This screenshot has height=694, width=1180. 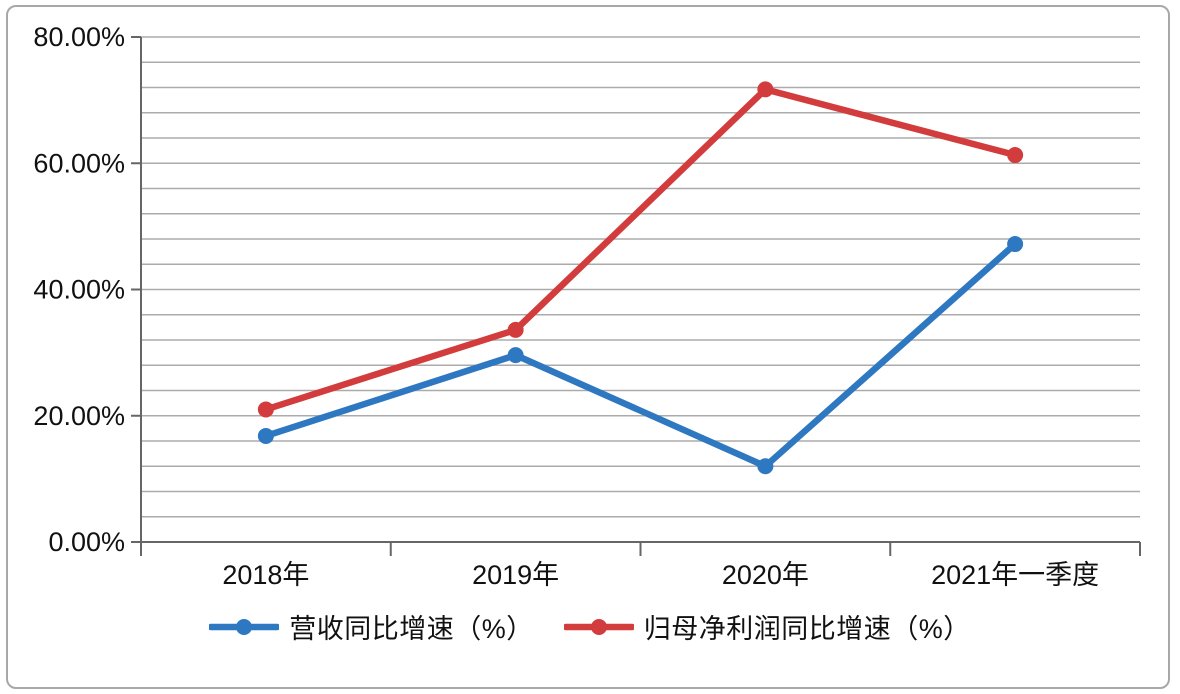 I want to click on legend-label: 营收同比增速（%）, so click(x=411, y=629).